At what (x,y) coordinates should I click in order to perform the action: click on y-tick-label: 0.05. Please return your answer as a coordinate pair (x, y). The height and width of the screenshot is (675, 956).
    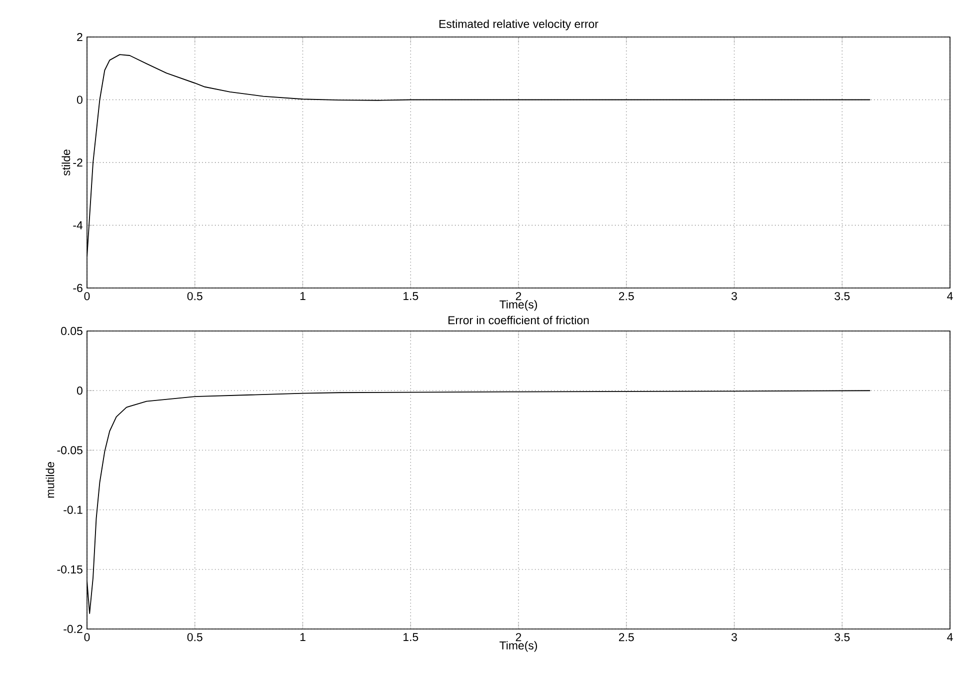
    Looking at the image, I should click on (71, 331).